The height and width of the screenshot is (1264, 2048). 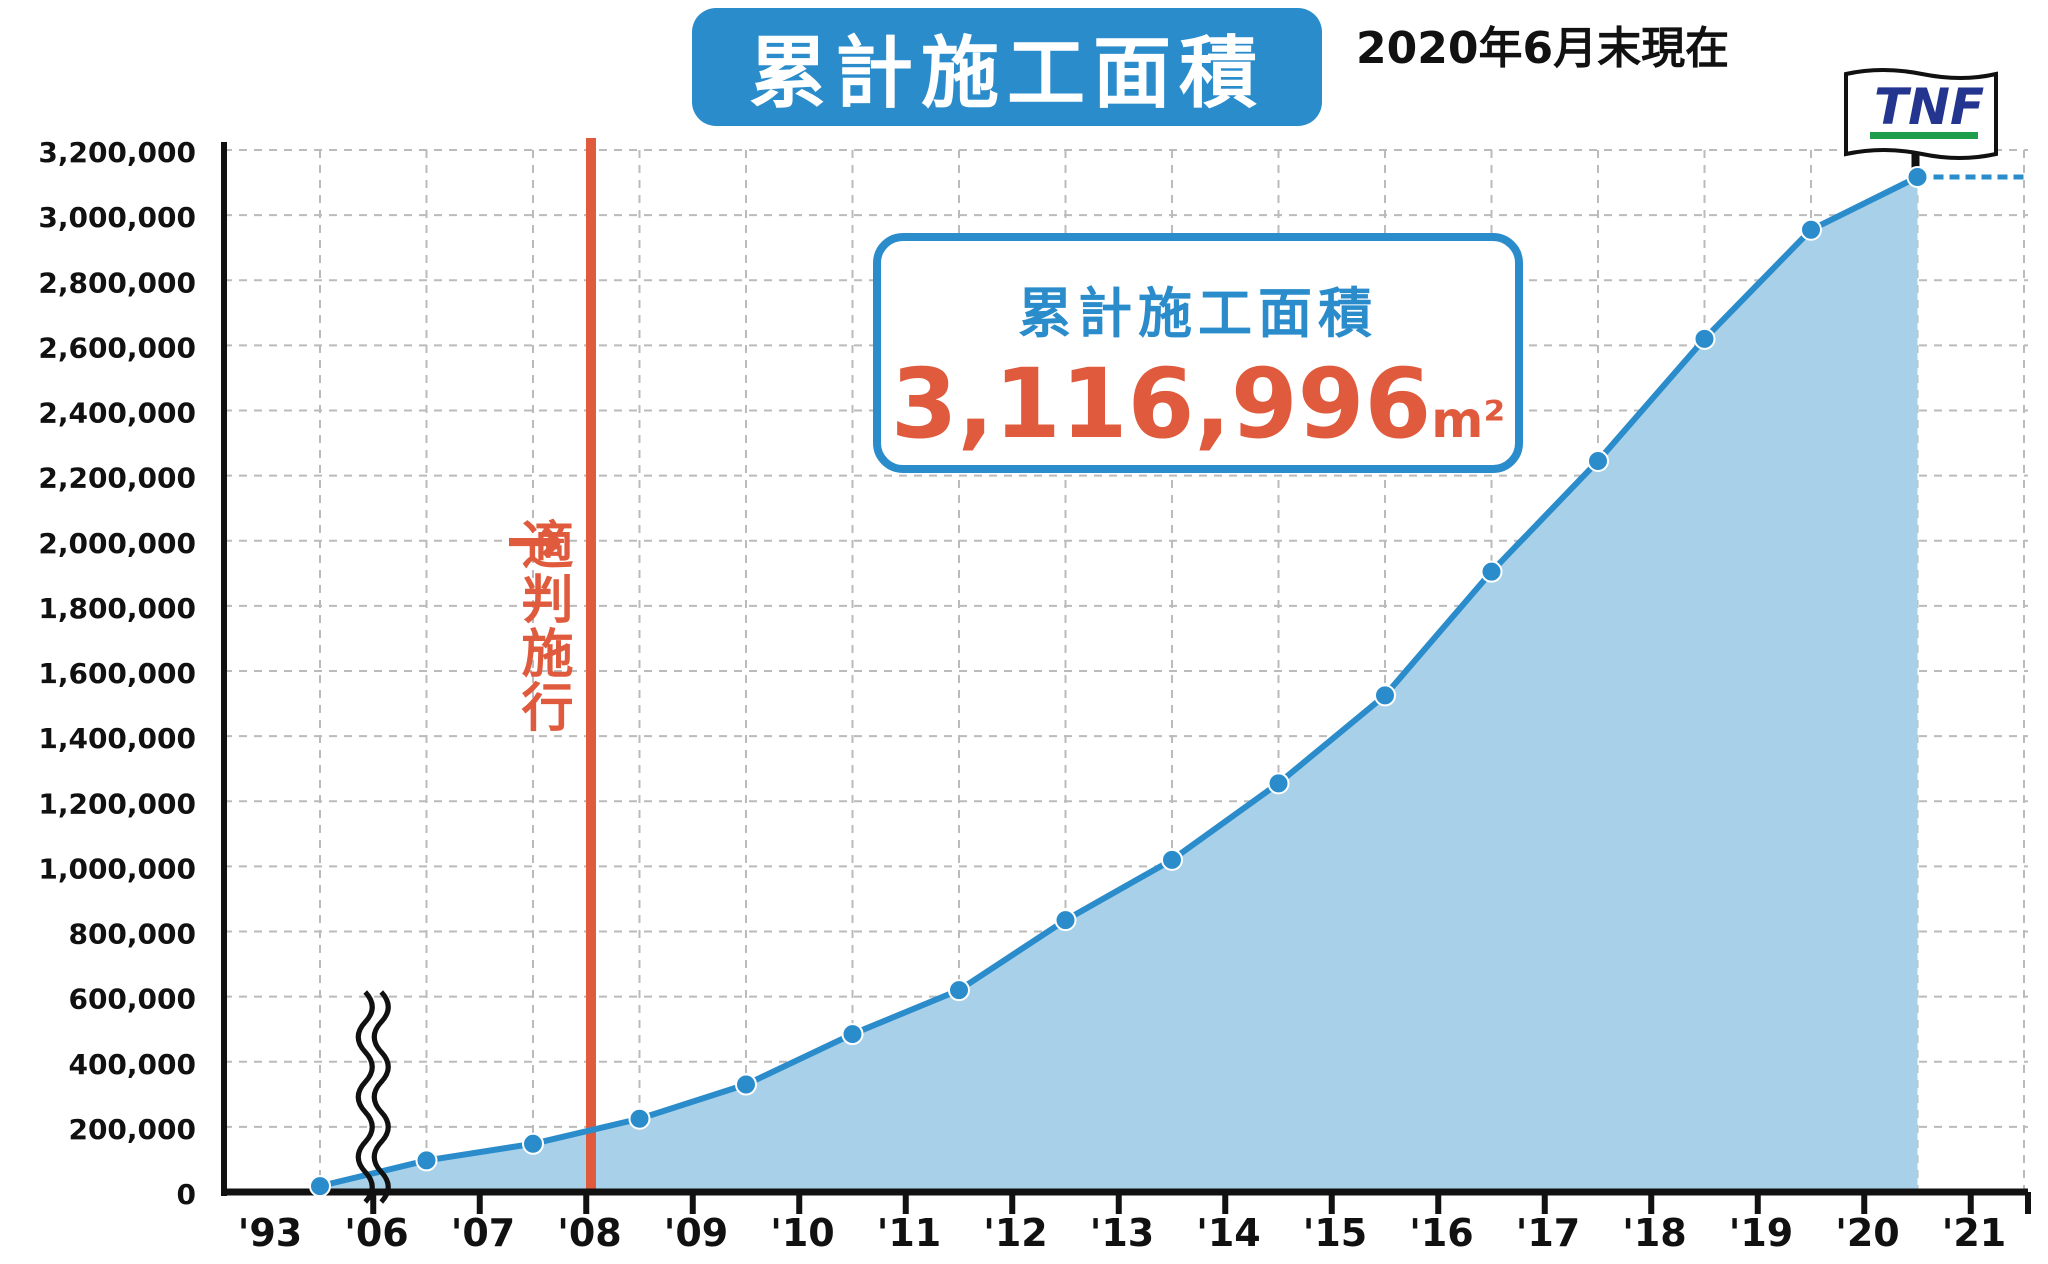 What do you see at coordinates (117, 868) in the screenshot?
I see `y-tick-label: 1,000,000` at bounding box center [117, 868].